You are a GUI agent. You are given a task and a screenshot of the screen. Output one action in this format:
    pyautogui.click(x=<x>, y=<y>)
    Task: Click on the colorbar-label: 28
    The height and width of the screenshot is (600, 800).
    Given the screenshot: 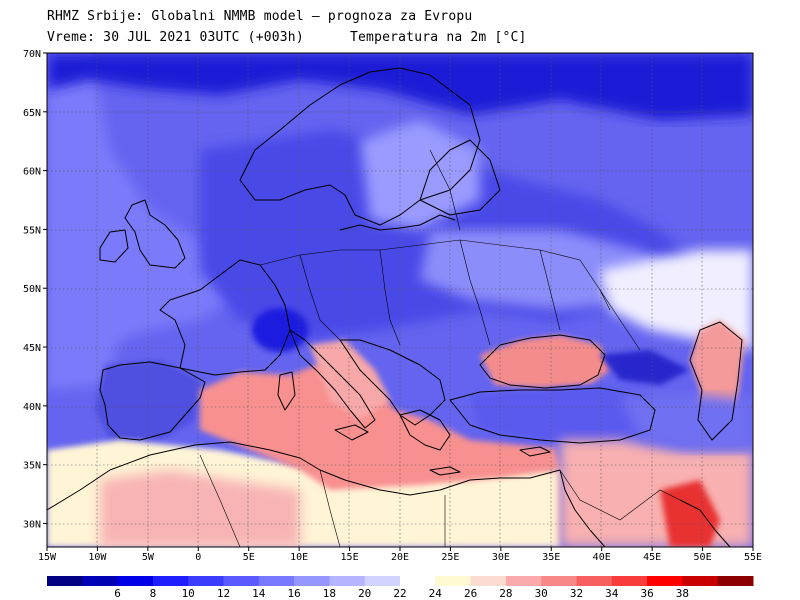 What is the action you would take?
    pyautogui.click(x=505, y=593)
    